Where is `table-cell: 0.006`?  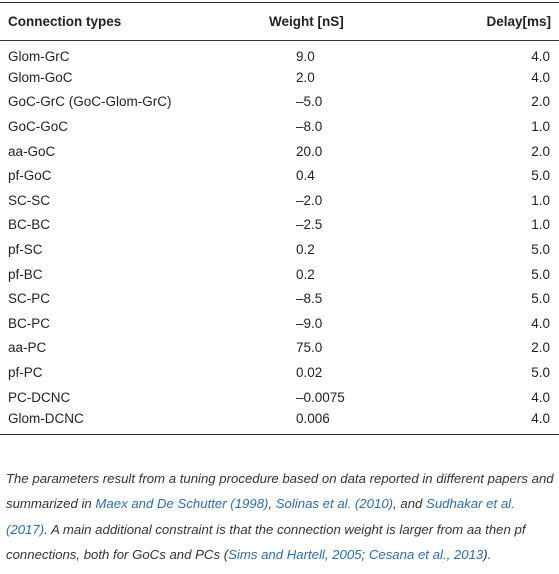
table-cell: 0.006 is located at coordinates (313, 419).